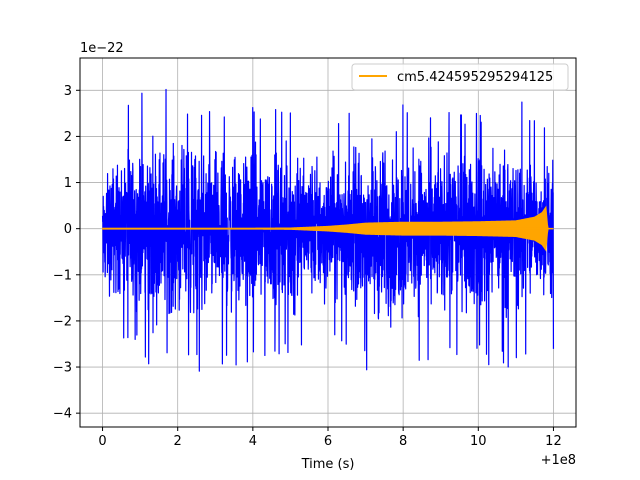  I want to click on legend-label: cm5.424595295294125, so click(475, 77).